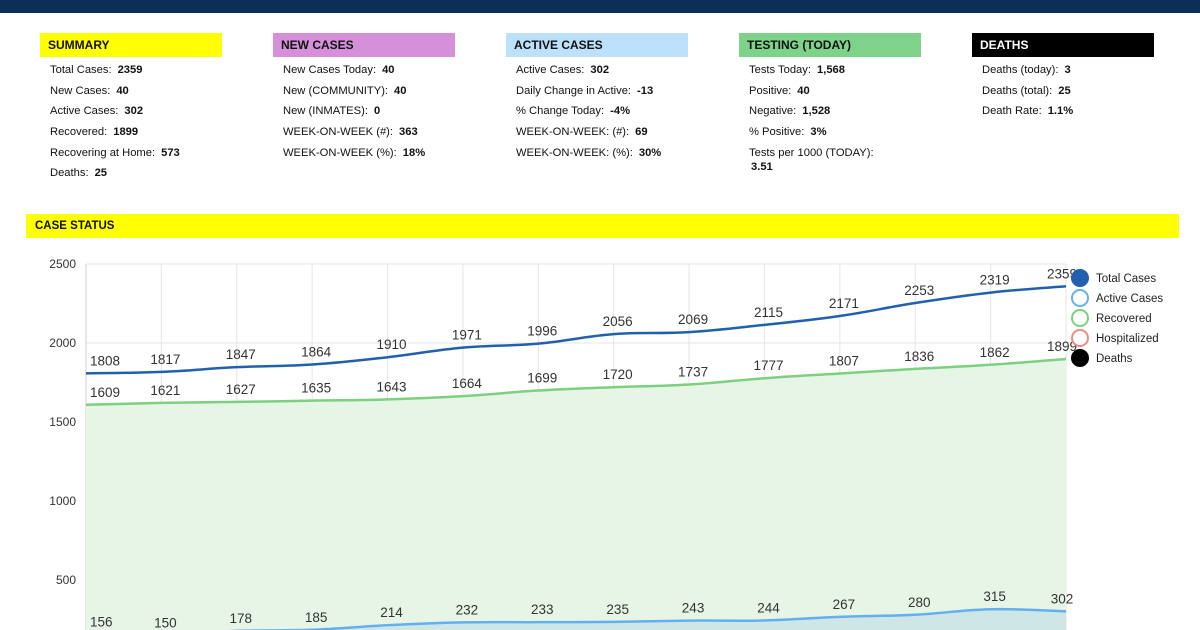  What do you see at coordinates (105, 392) in the screenshot?
I see `recovered-data-label: 1609` at bounding box center [105, 392].